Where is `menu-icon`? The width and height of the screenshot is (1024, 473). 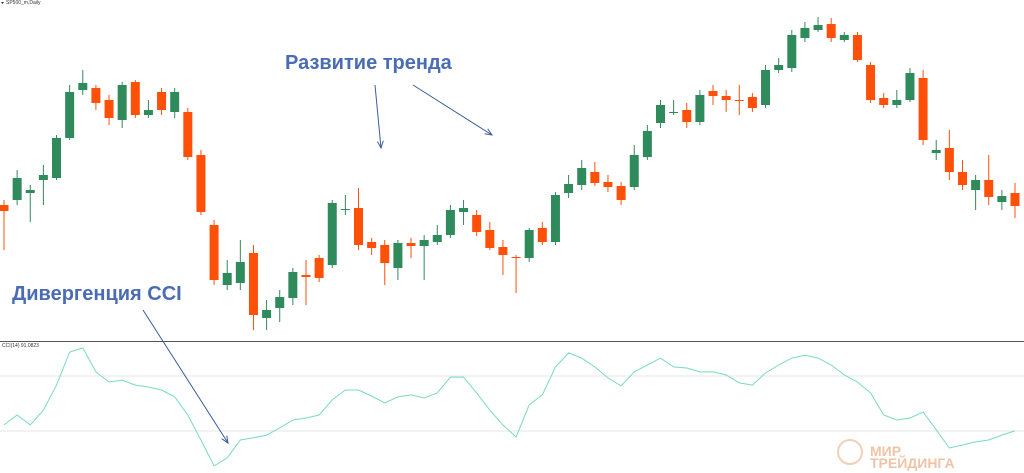
menu-icon is located at coordinates (2, 3).